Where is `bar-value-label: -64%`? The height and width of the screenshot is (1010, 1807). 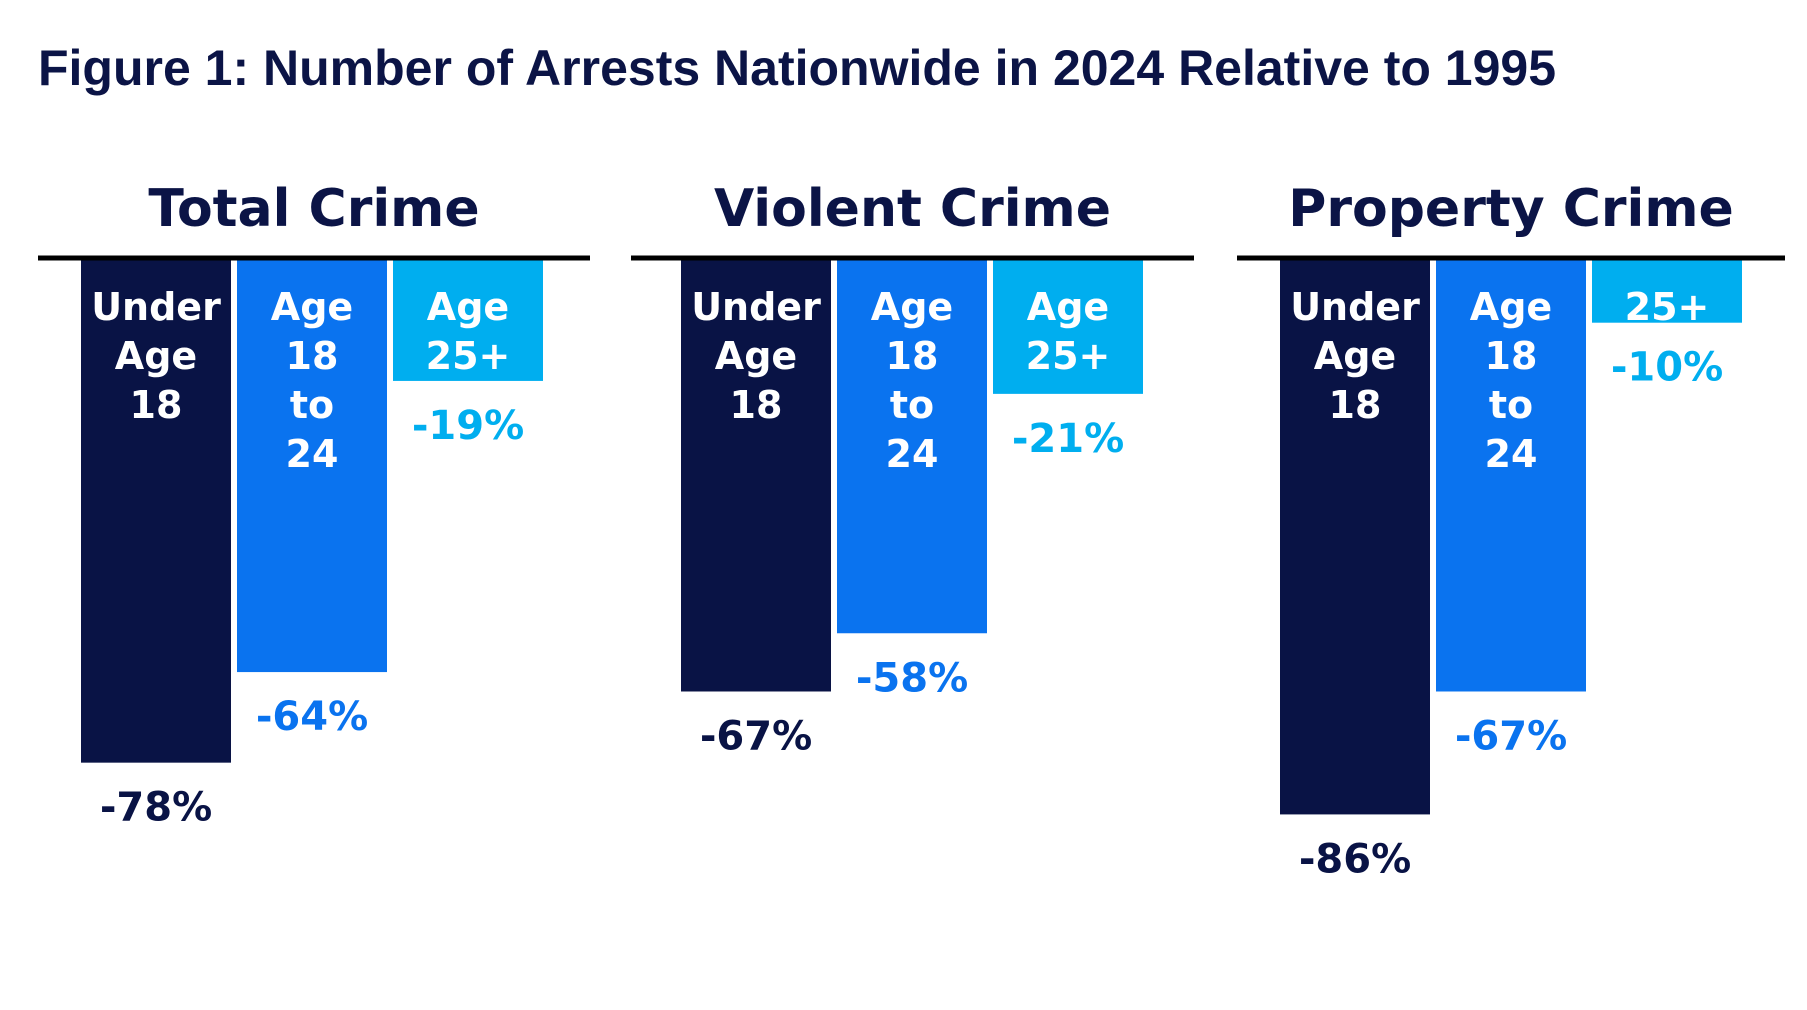 bar-value-label: -64% is located at coordinates (312, 717).